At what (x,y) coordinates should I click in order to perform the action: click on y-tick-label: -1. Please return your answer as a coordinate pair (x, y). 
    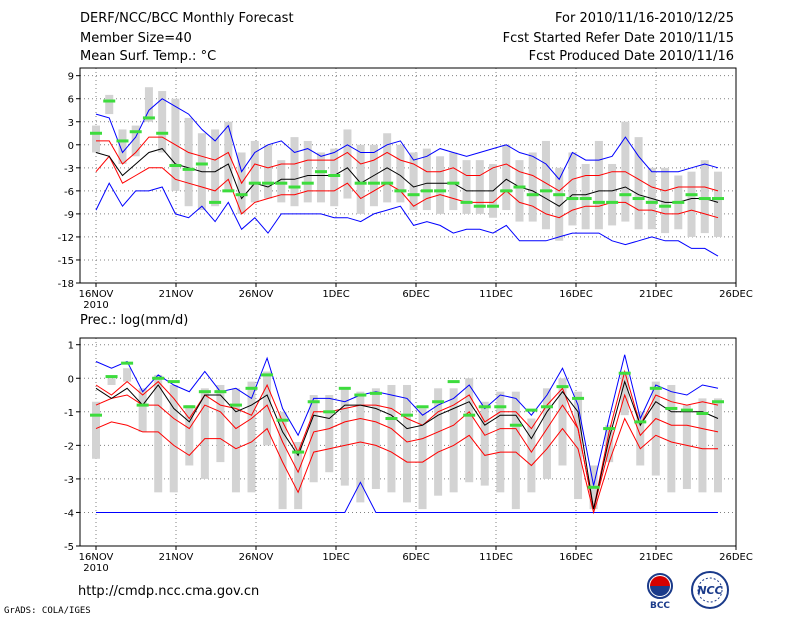
    Looking at the image, I should click on (69, 413).